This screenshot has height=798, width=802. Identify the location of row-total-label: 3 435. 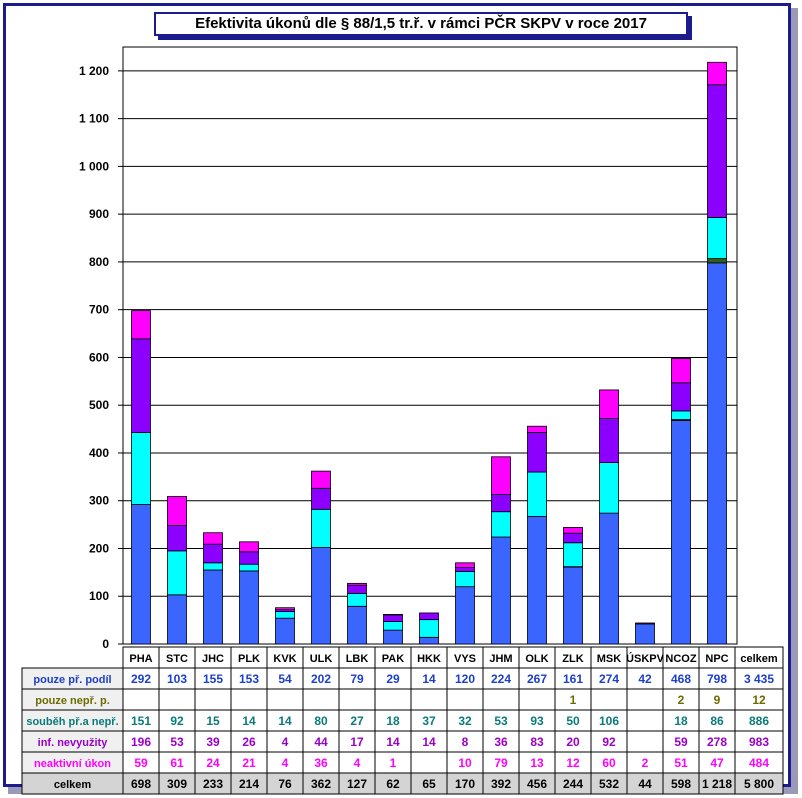
(759, 679).